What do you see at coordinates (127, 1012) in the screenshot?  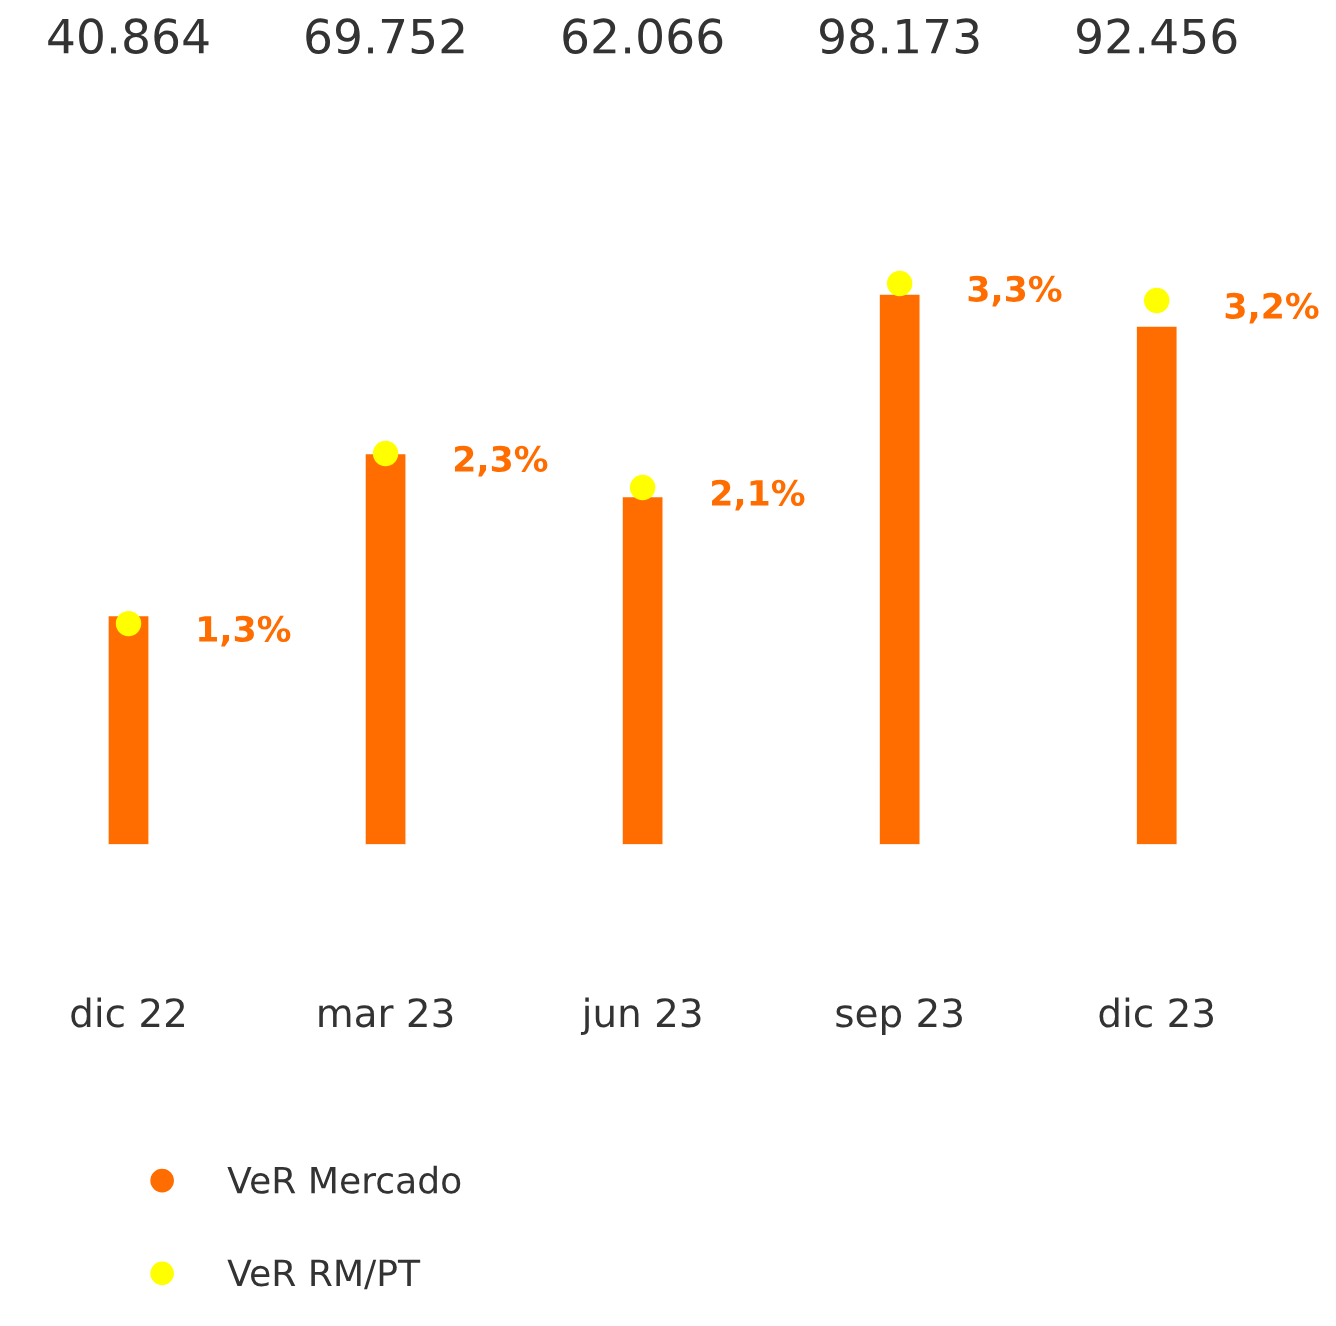 I see `x-tick-label: dic 22` at bounding box center [127, 1012].